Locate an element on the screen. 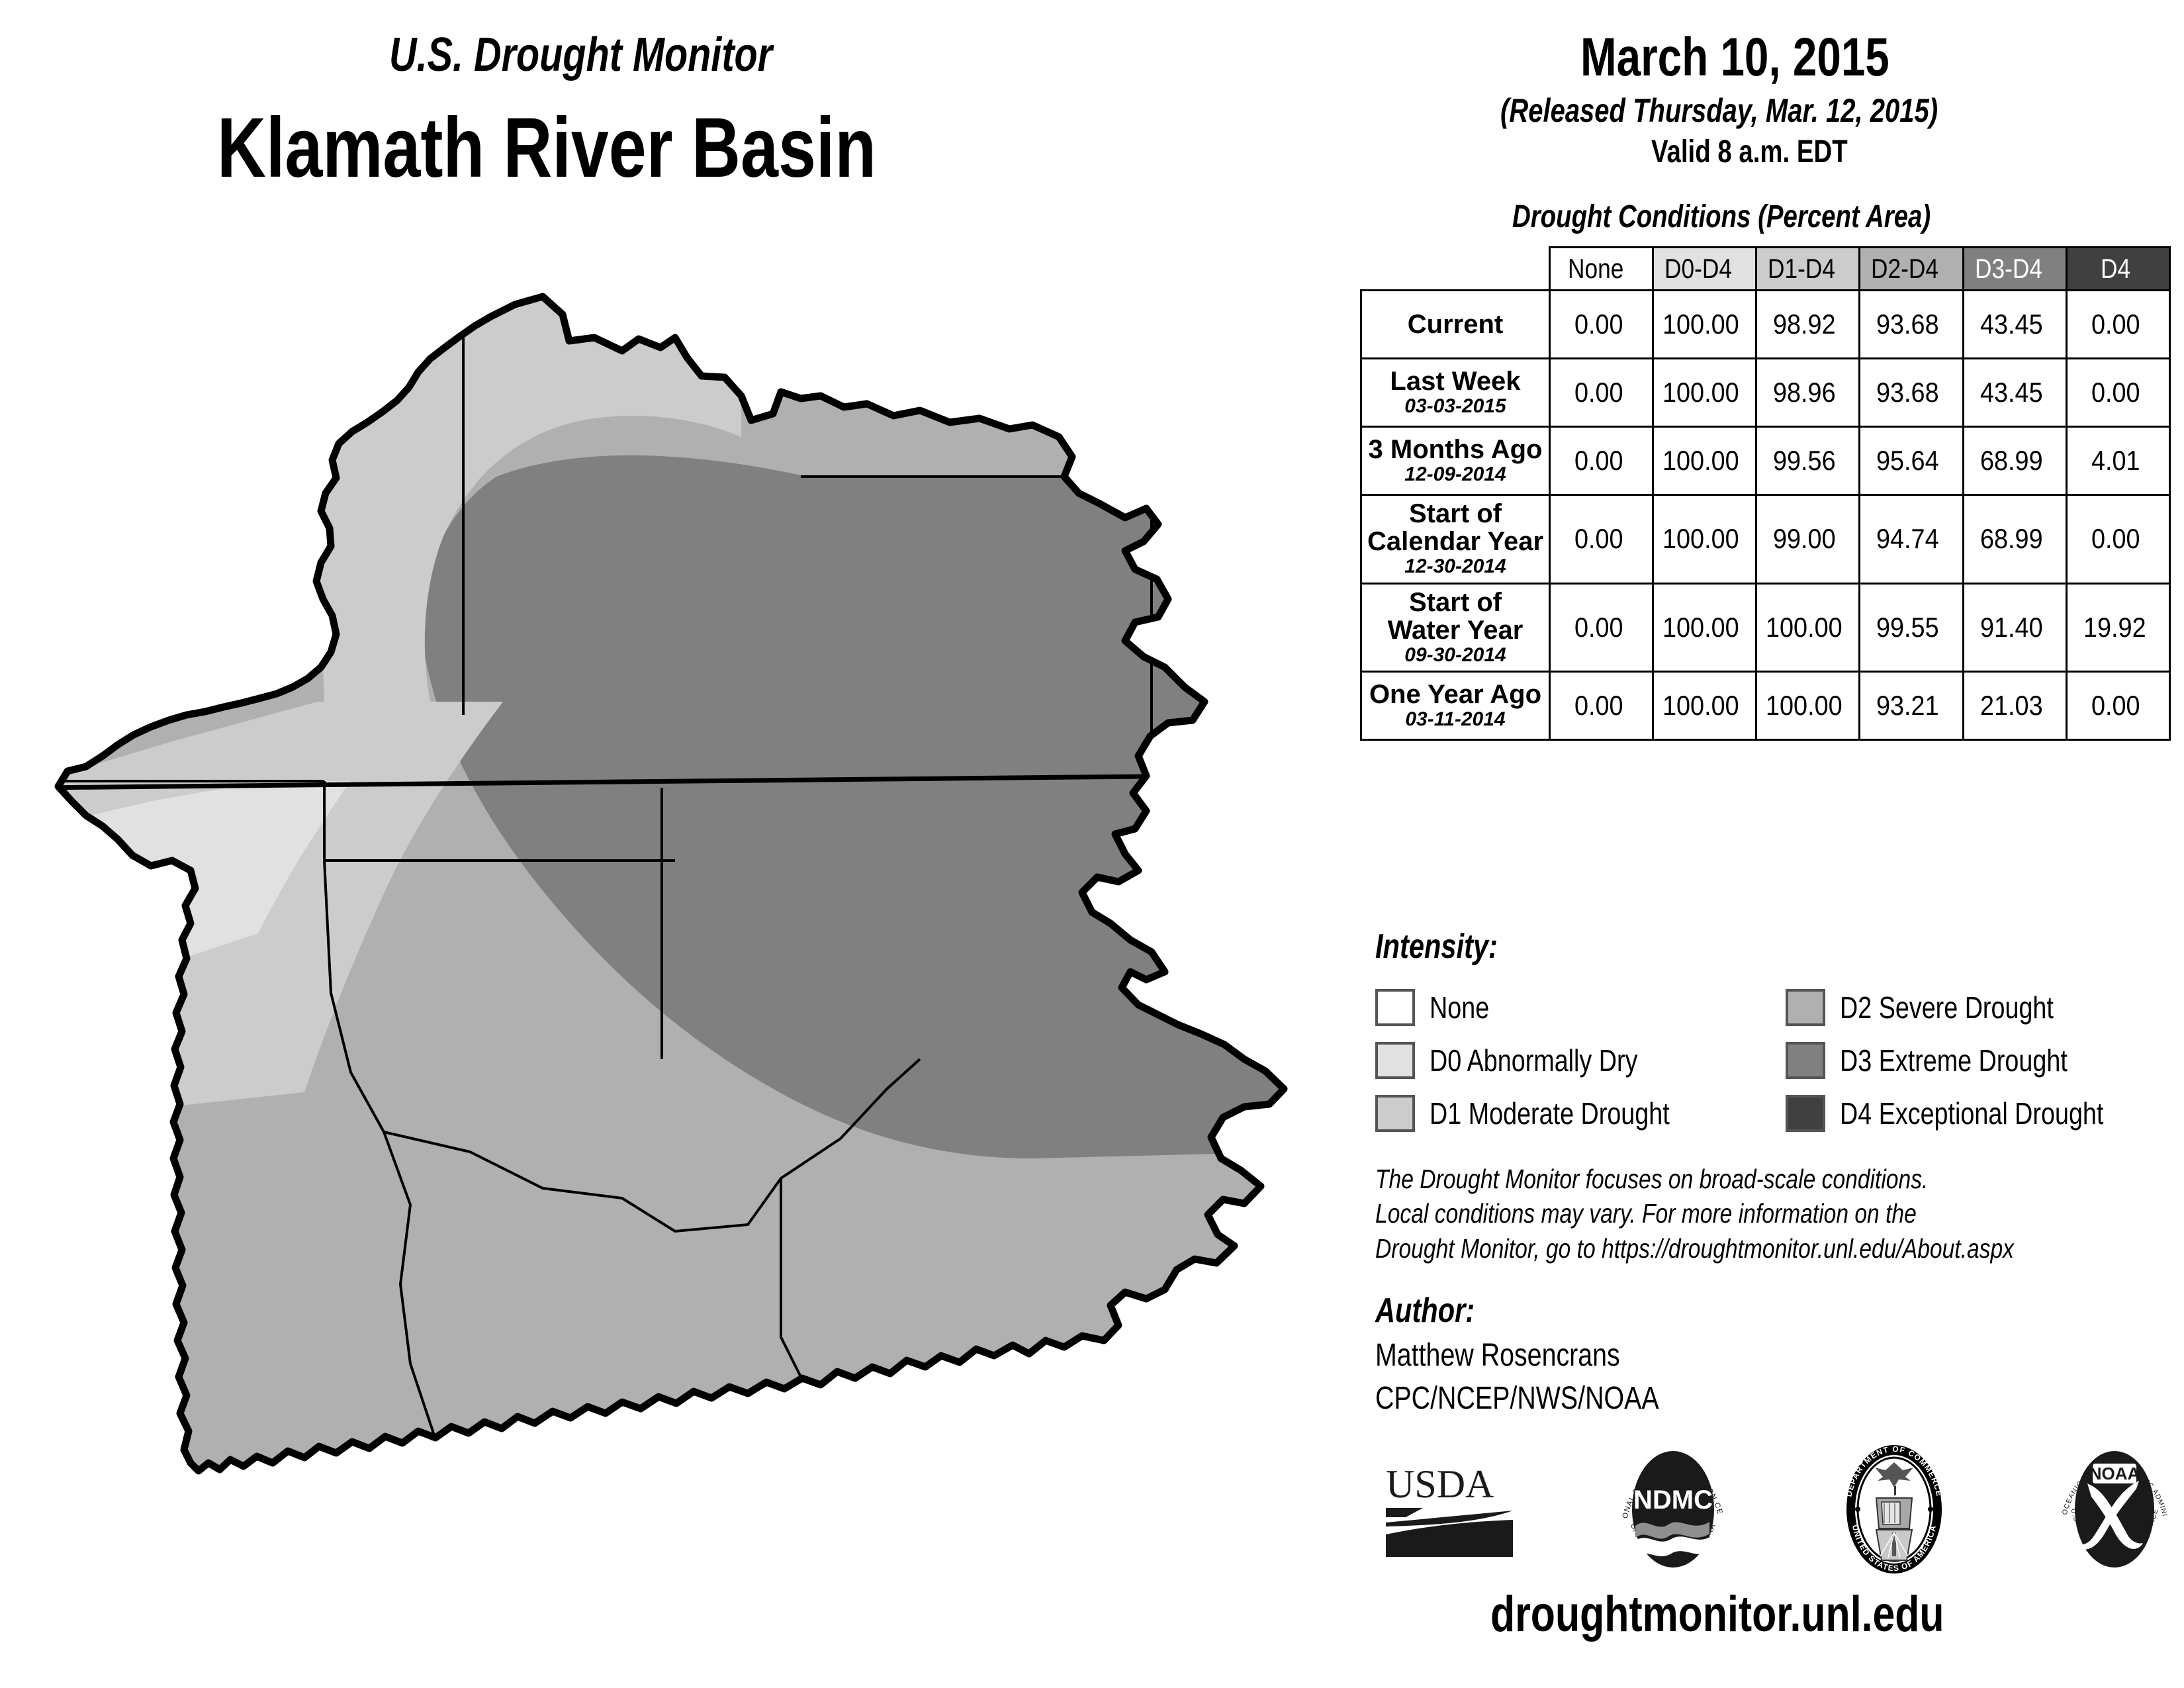 This screenshot has width=2184, height=1688. row-label: Current is located at coordinates (1456, 324).